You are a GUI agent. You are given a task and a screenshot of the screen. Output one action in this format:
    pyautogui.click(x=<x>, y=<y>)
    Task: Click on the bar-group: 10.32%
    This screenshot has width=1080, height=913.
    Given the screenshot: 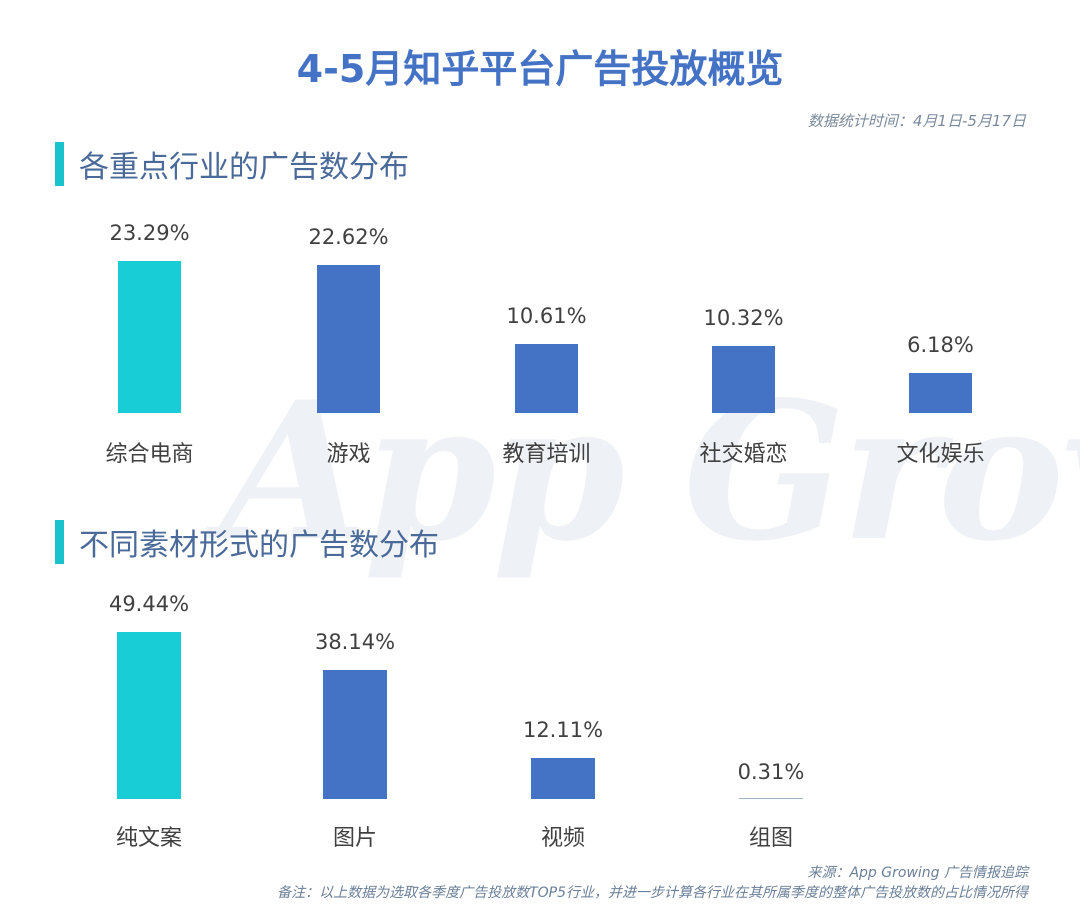 What is the action you would take?
    pyautogui.click(x=743, y=359)
    